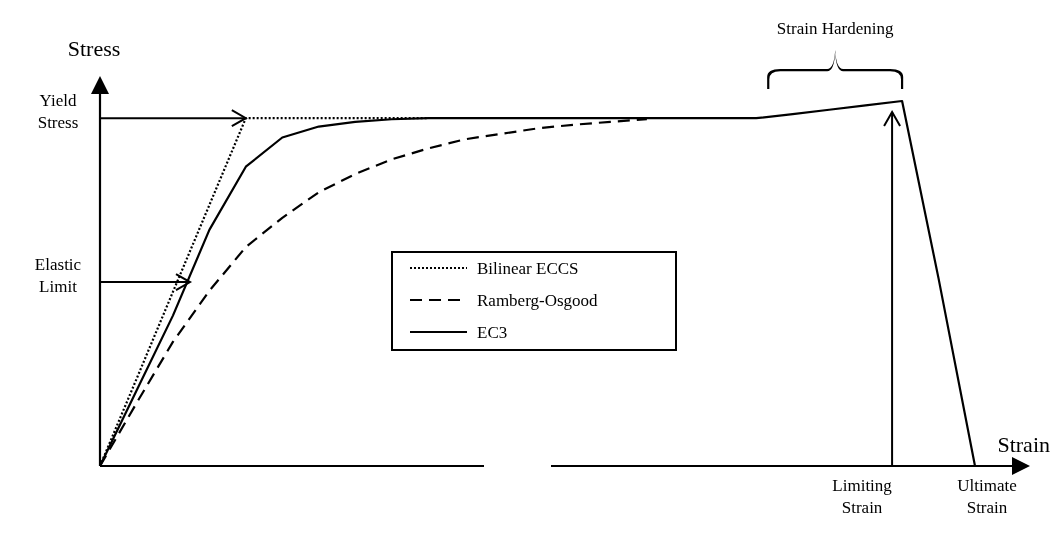  I want to click on y-axis-title: Stress, so click(94, 48).